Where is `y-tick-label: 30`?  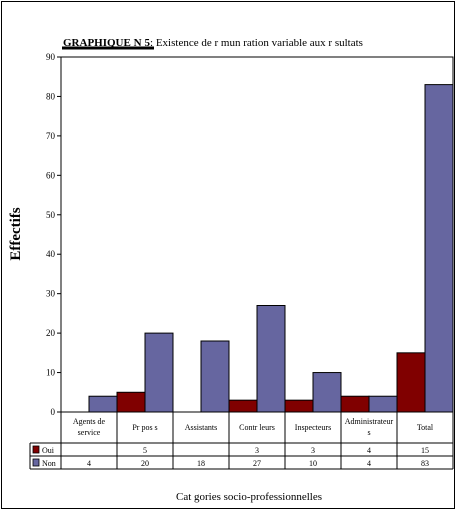 y-tick-label: 30 is located at coordinates (51, 294).